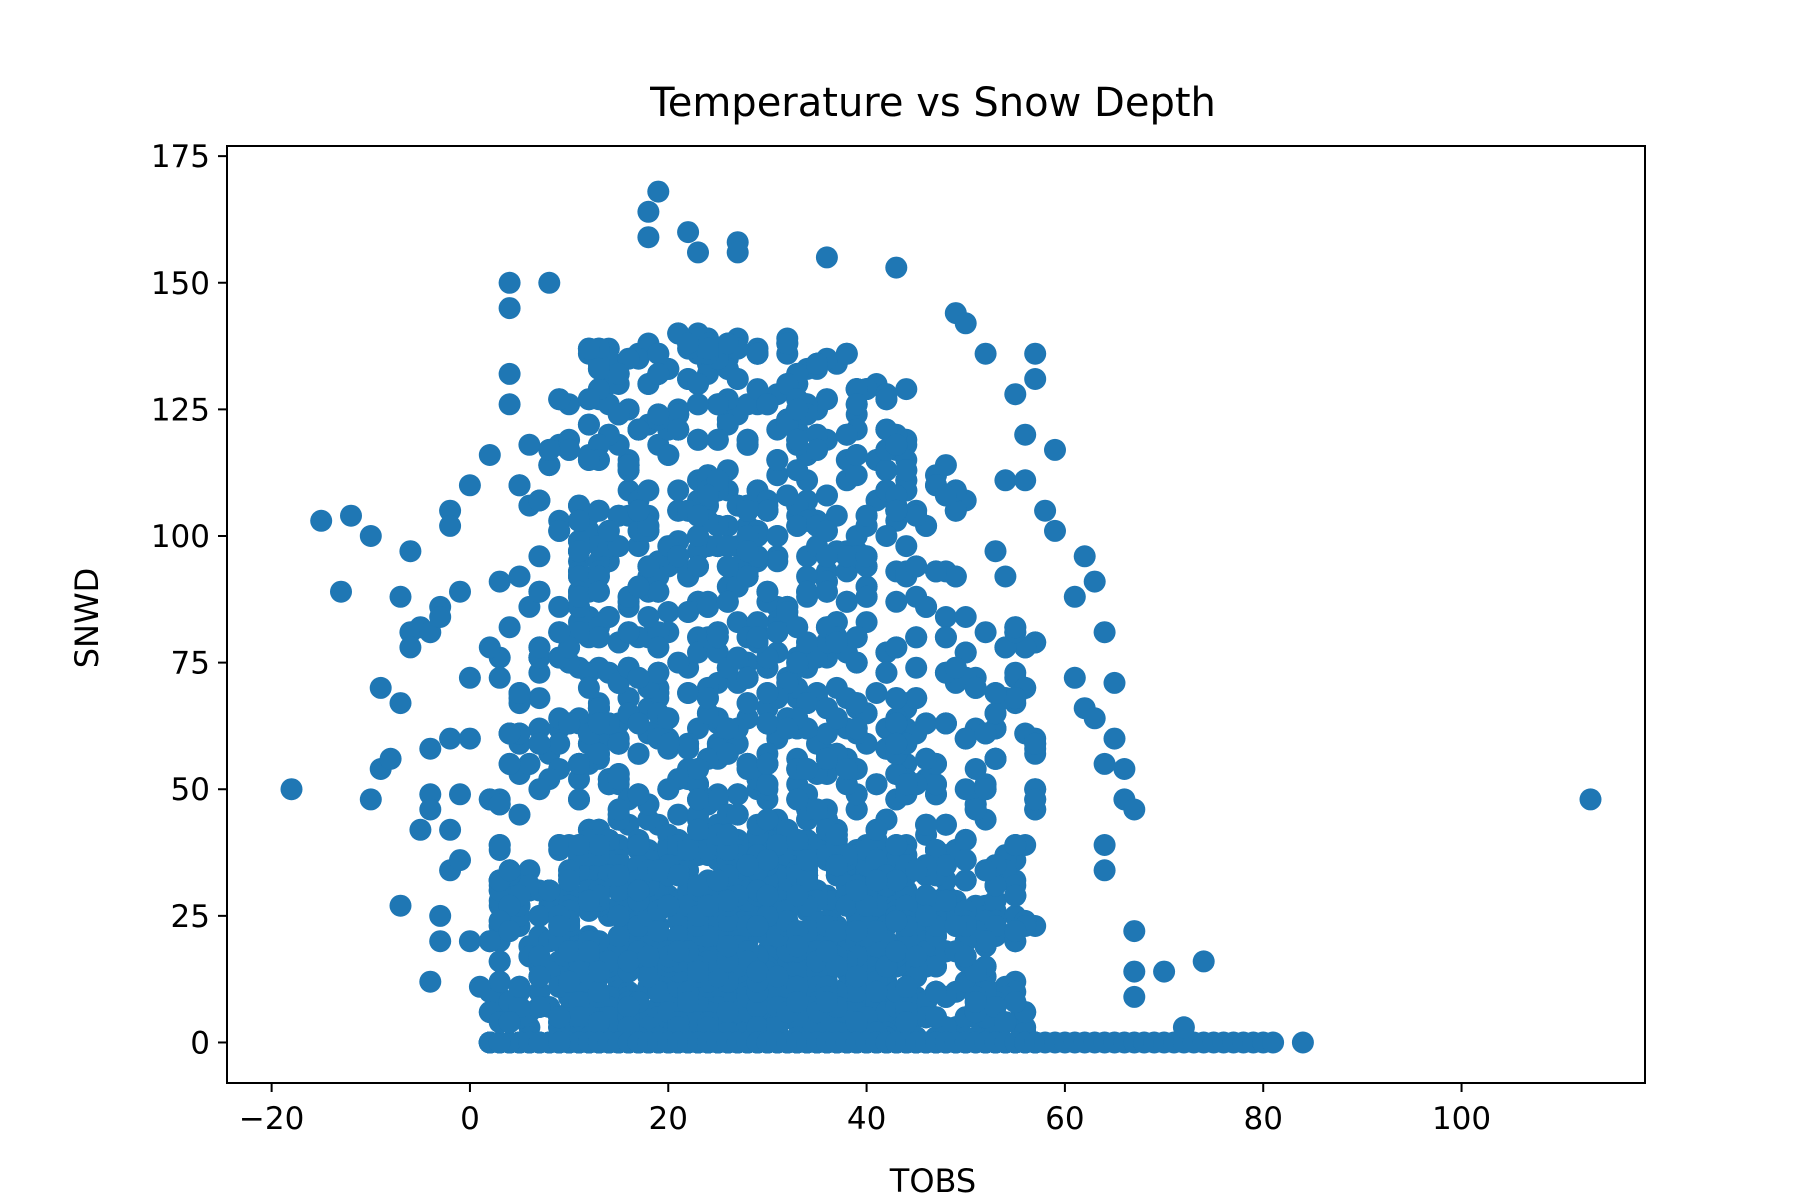  What do you see at coordinates (932, 1181) in the screenshot?
I see `x-axis-label: TOBS` at bounding box center [932, 1181].